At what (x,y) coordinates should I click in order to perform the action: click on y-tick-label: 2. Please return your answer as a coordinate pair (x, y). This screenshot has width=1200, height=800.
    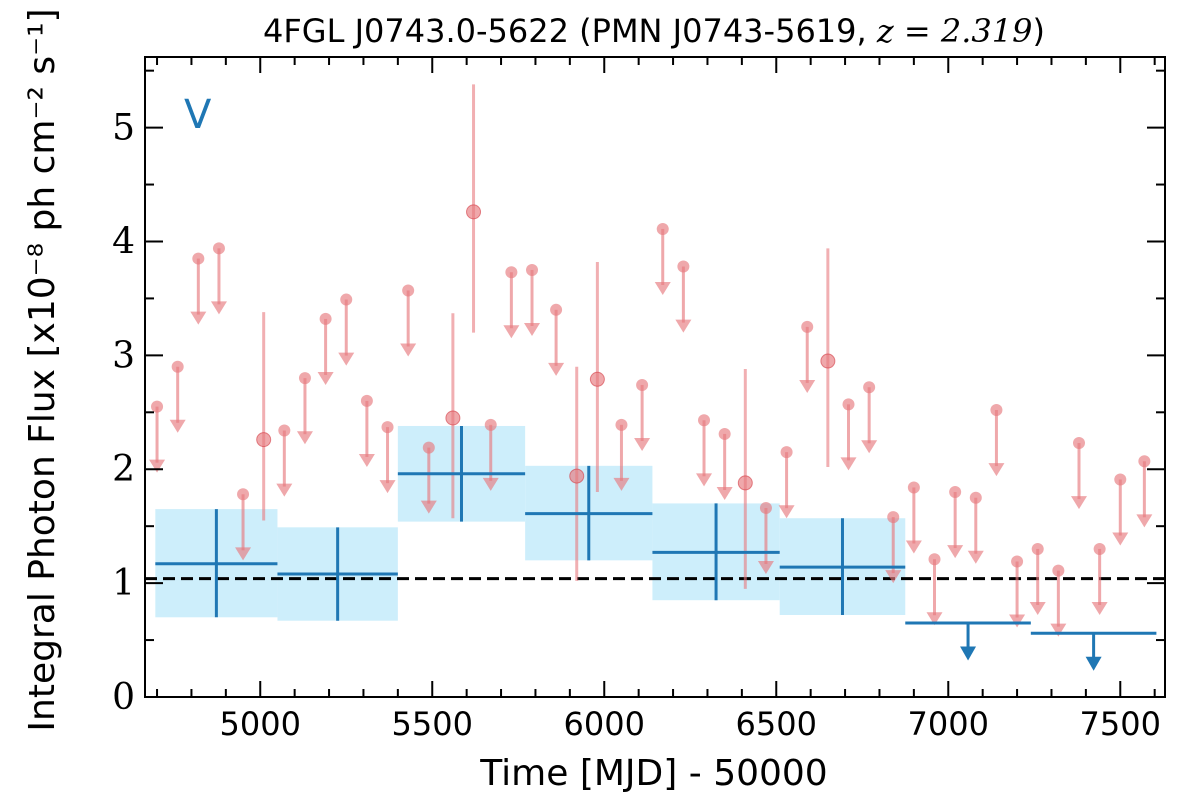
    Looking at the image, I should click on (123, 469).